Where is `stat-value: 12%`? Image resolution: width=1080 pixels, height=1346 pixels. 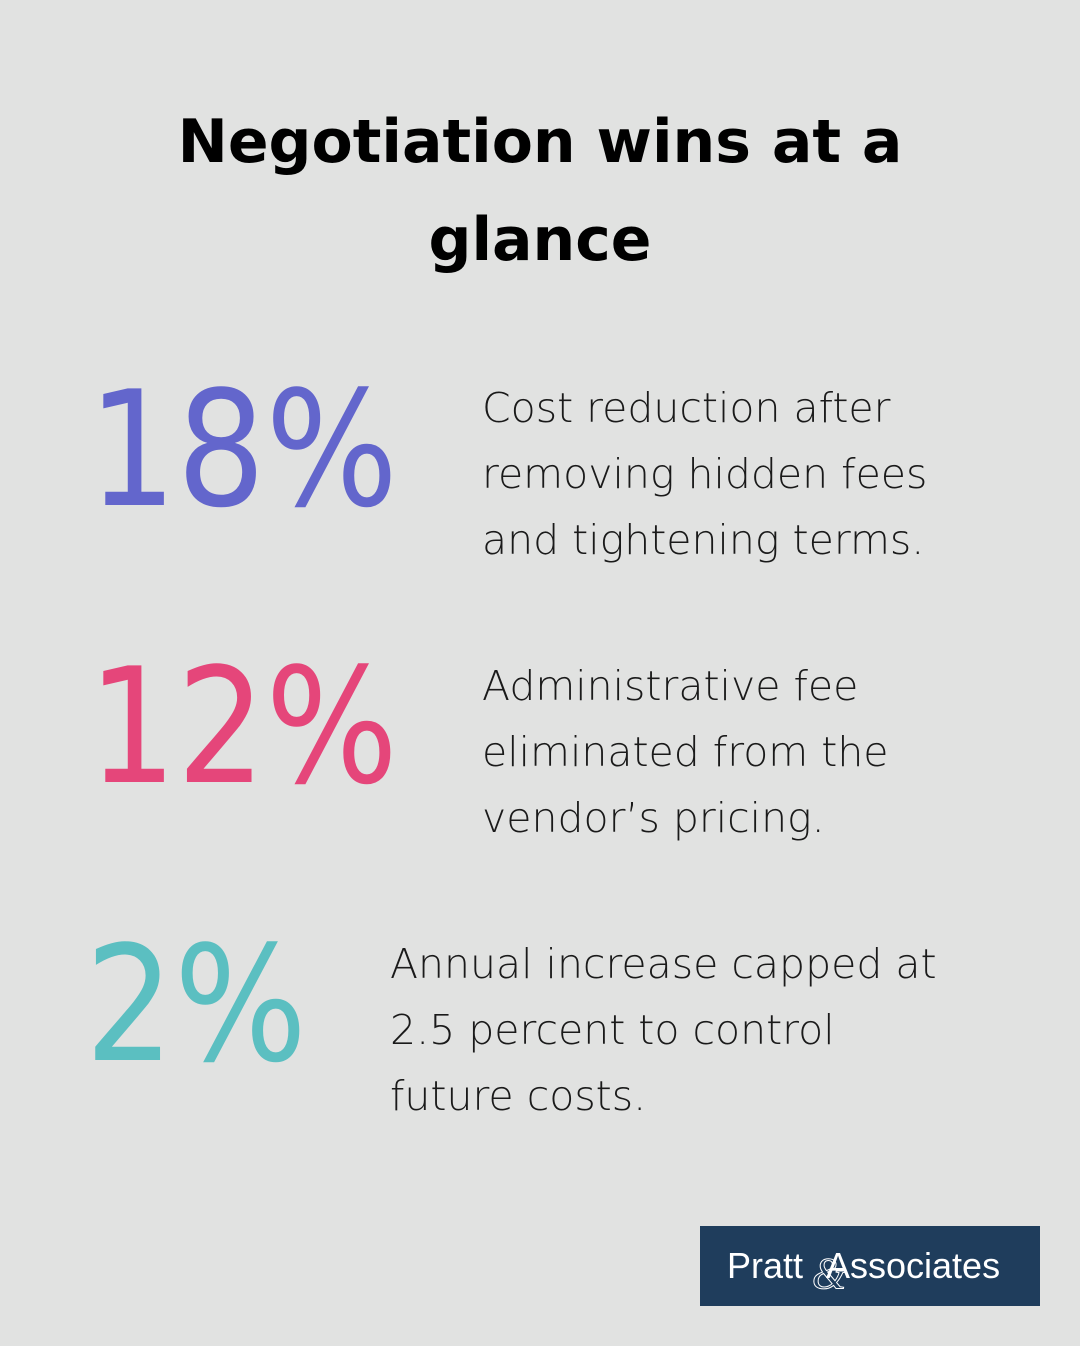 stat-value: 12% is located at coordinates (243, 726).